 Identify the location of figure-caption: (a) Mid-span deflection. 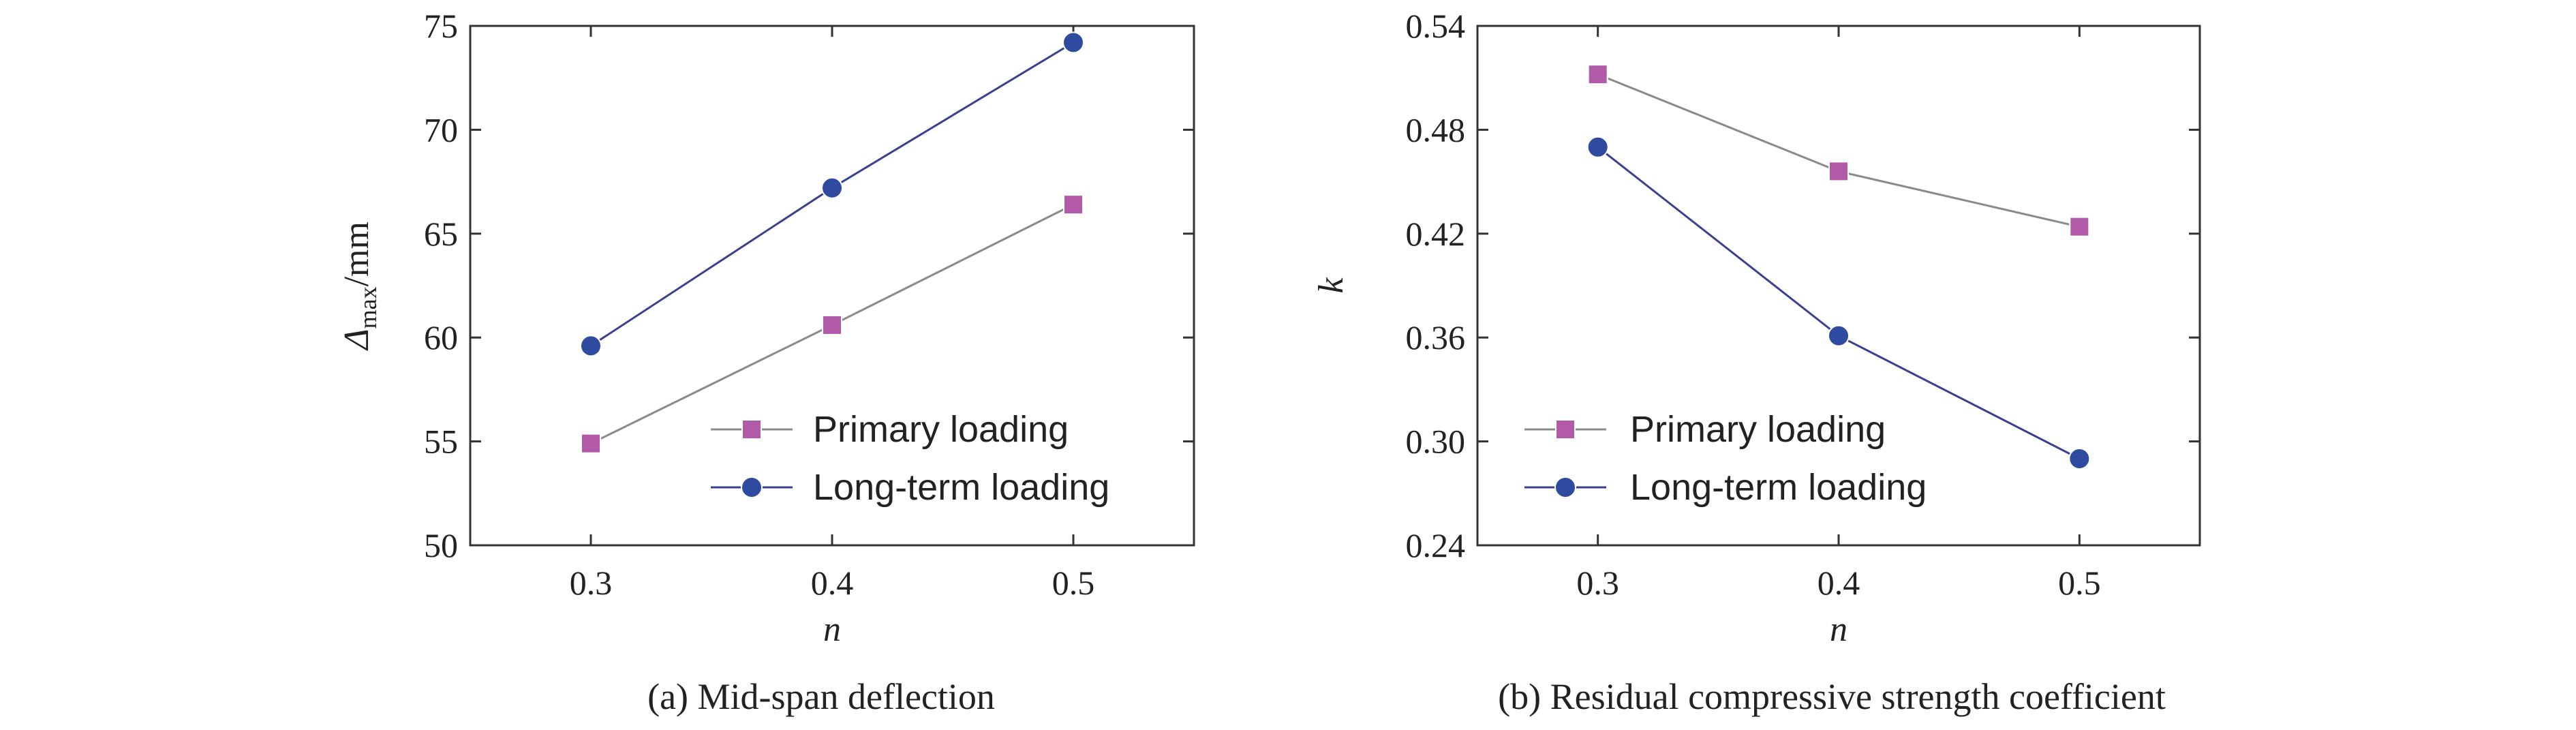
(821, 696).